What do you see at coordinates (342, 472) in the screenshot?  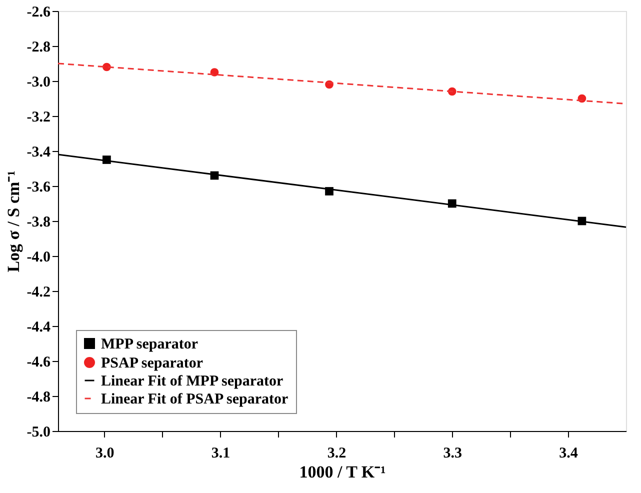 I see `x-axis-title: 1000 / T K⁻¹` at bounding box center [342, 472].